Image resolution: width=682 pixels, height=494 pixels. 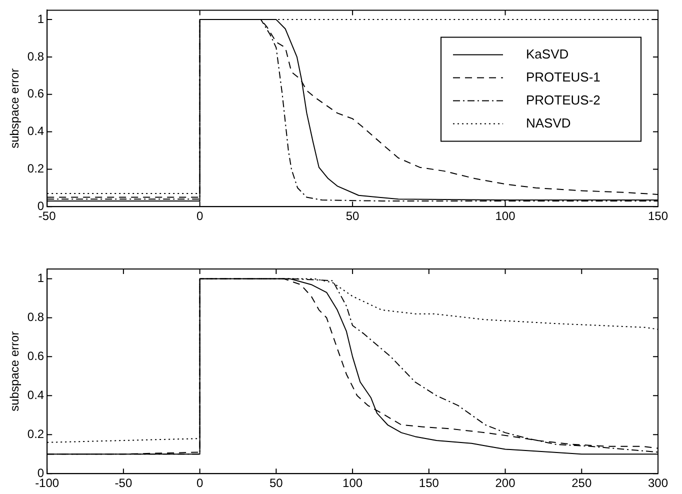 I want to click on x-tick-label: 250, so click(x=582, y=483).